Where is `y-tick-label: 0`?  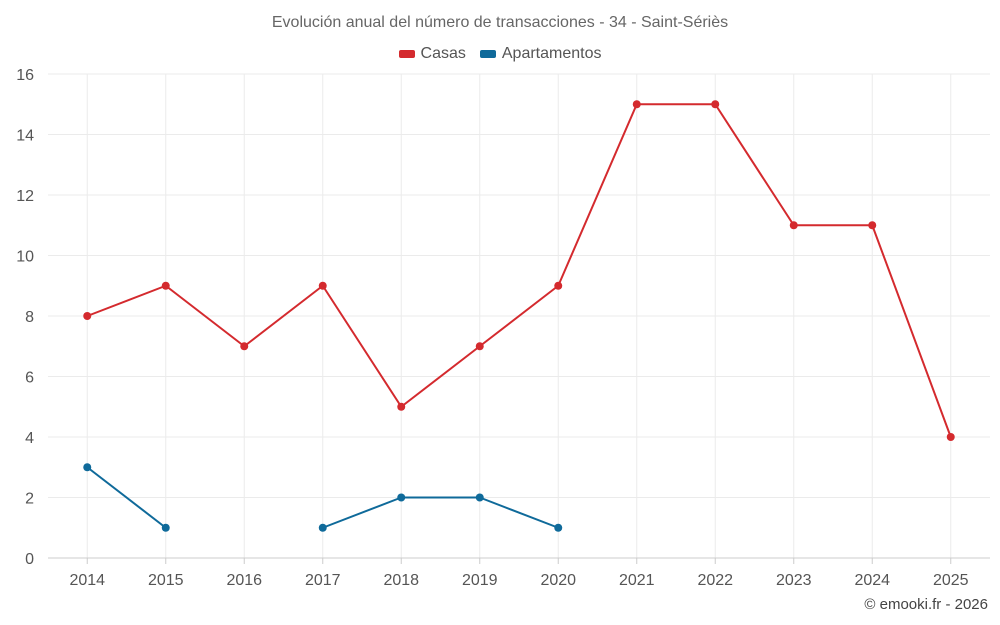
y-tick-label: 0 is located at coordinates (29, 559).